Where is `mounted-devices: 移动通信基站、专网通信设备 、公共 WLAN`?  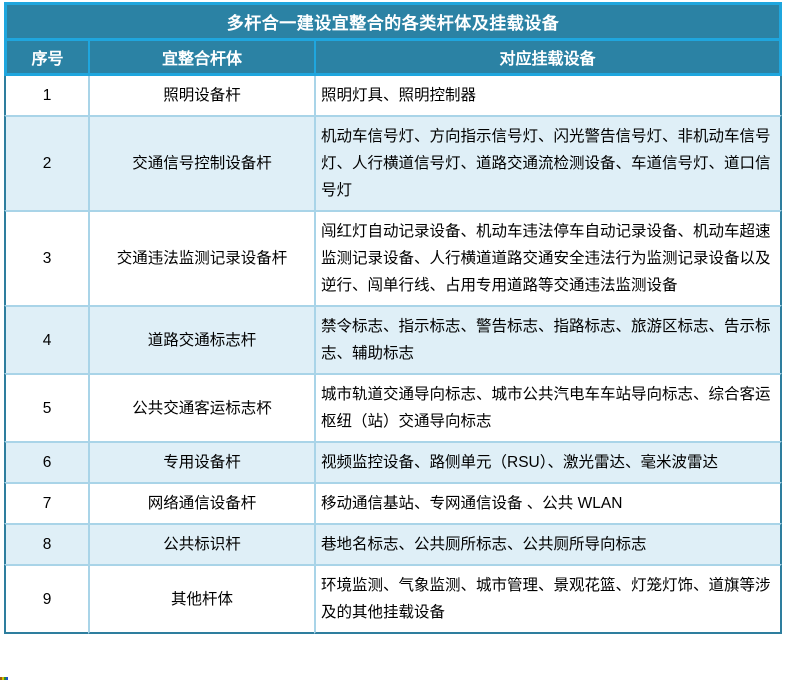
mounted-devices: 移动通信基站、专网通信设备 、公共 WLAN is located at coordinates (548, 502).